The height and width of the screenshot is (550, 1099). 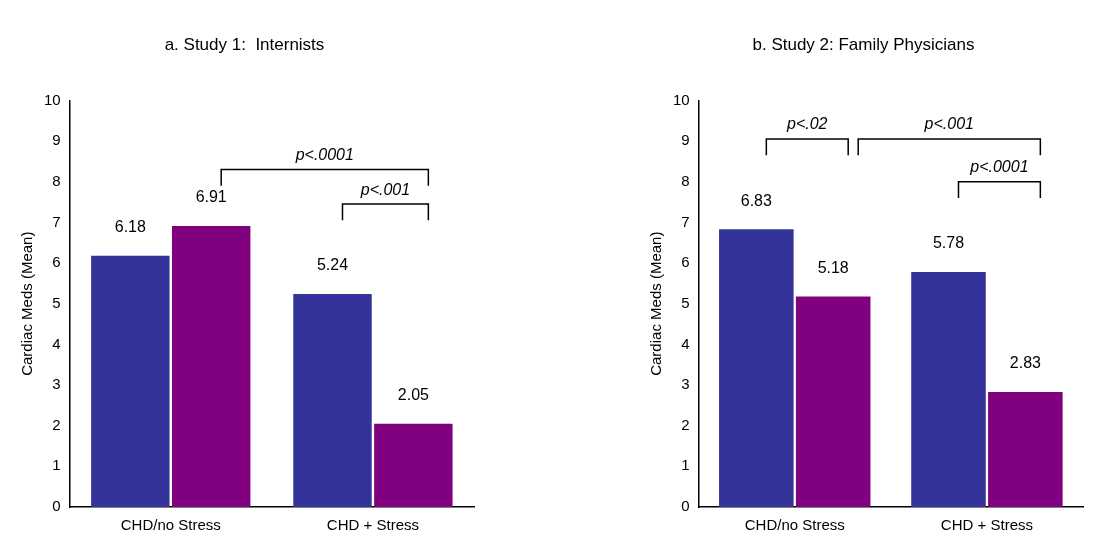 What do you see at coordinates (332, 265) in the screenshot?
I see `data-label: 5.24` at bounding box center [332, 265].